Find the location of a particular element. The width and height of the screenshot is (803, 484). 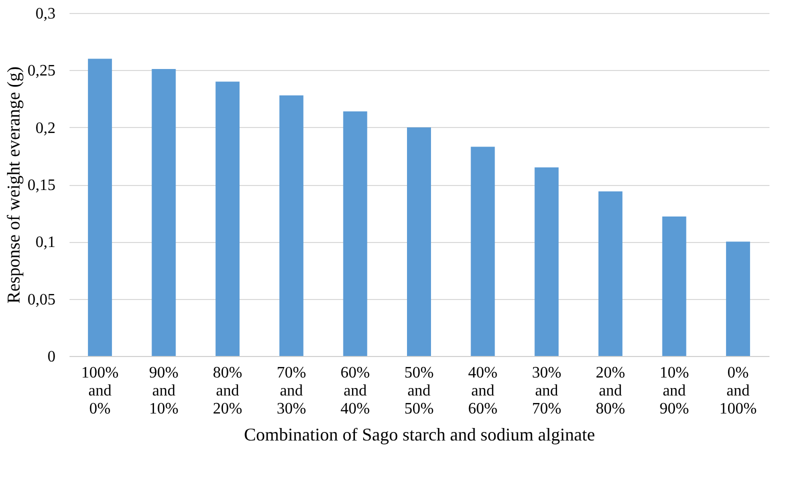

y-tick-label: 0,1 is located at coordinates (46, 243).